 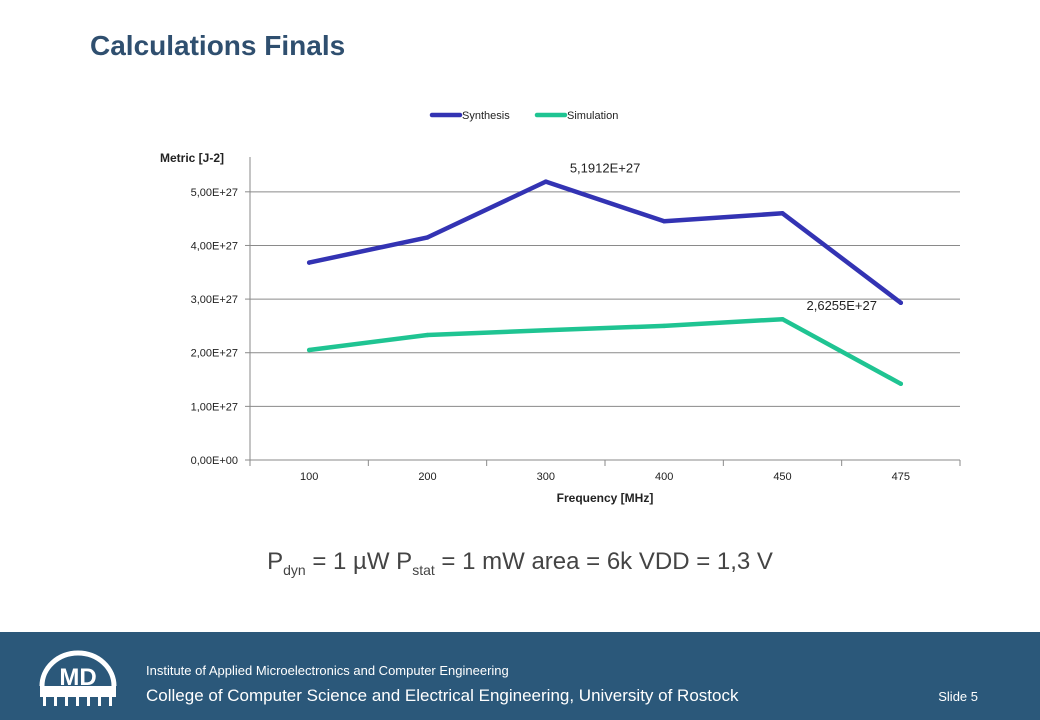 What do you see at coordinates (214, 193) in the screenshot?
I see `y-tick-label: 5,00E+27` at bounding box center [214, 193].